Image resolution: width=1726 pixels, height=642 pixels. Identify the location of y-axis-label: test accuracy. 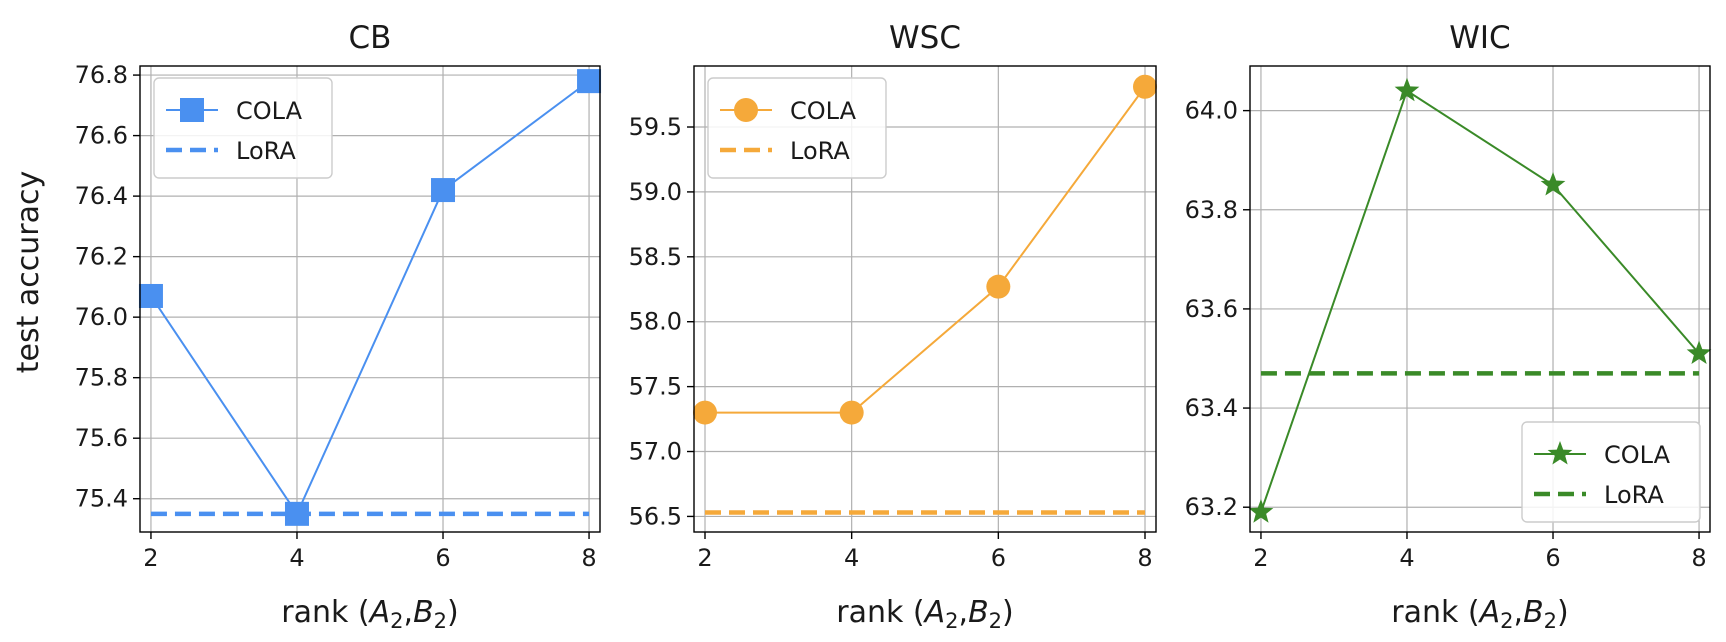
(28, 272).